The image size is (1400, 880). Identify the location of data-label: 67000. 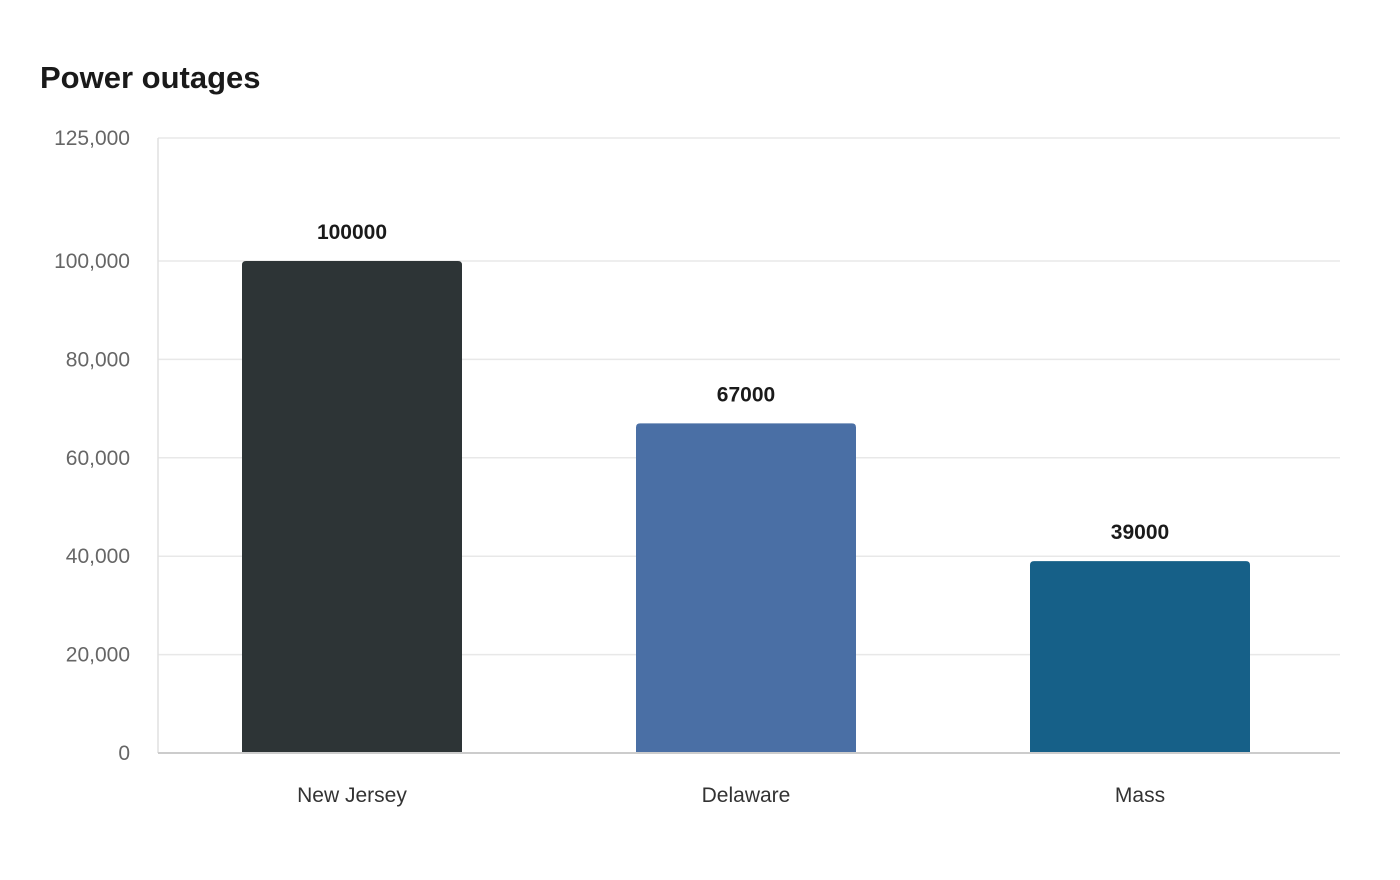
(746, 394).